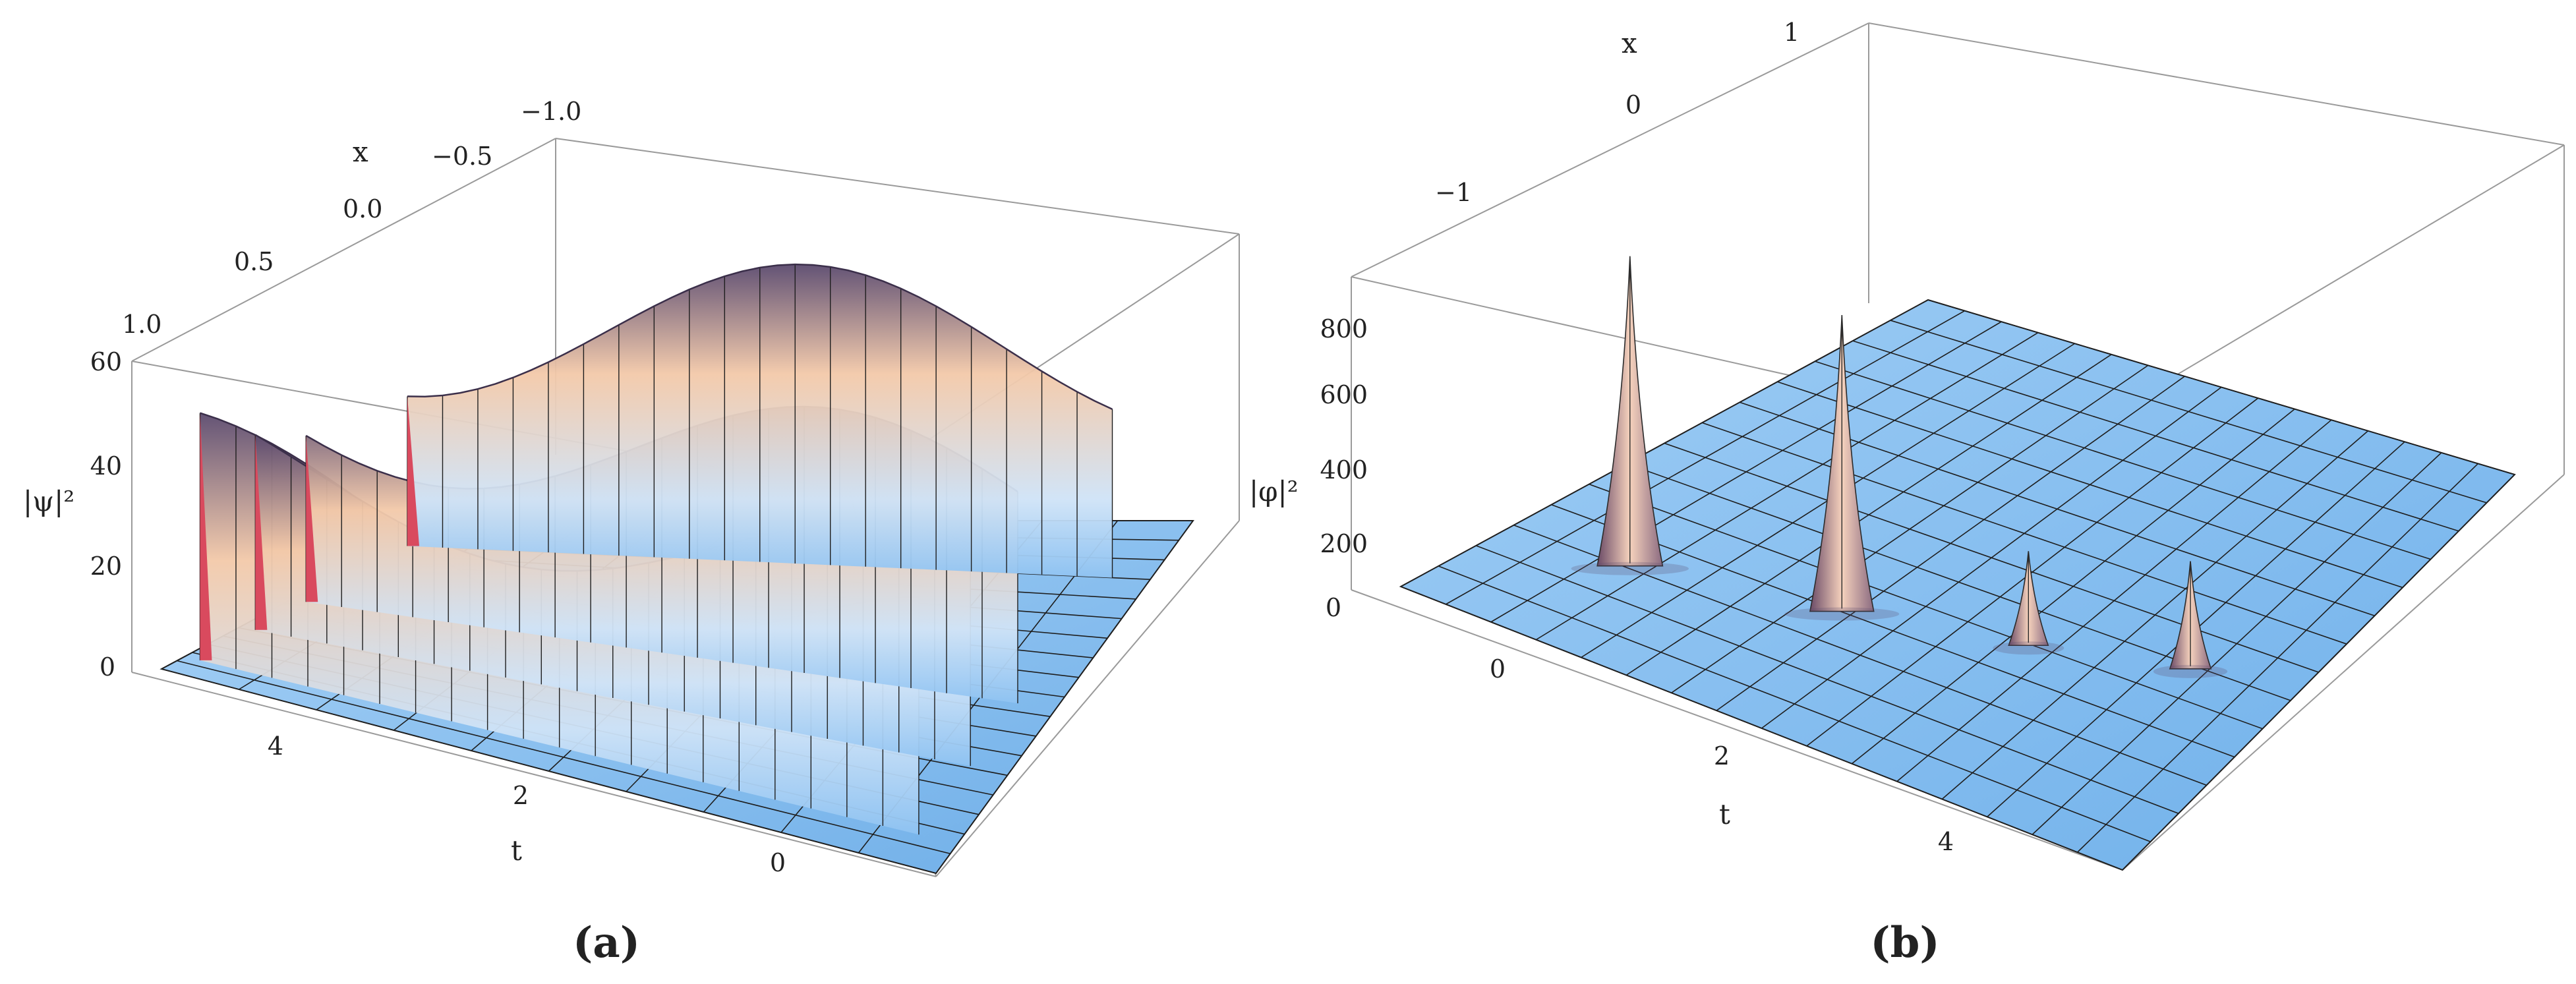  I want to click on panel-b-t-tick: 2, so click(1722, 756).